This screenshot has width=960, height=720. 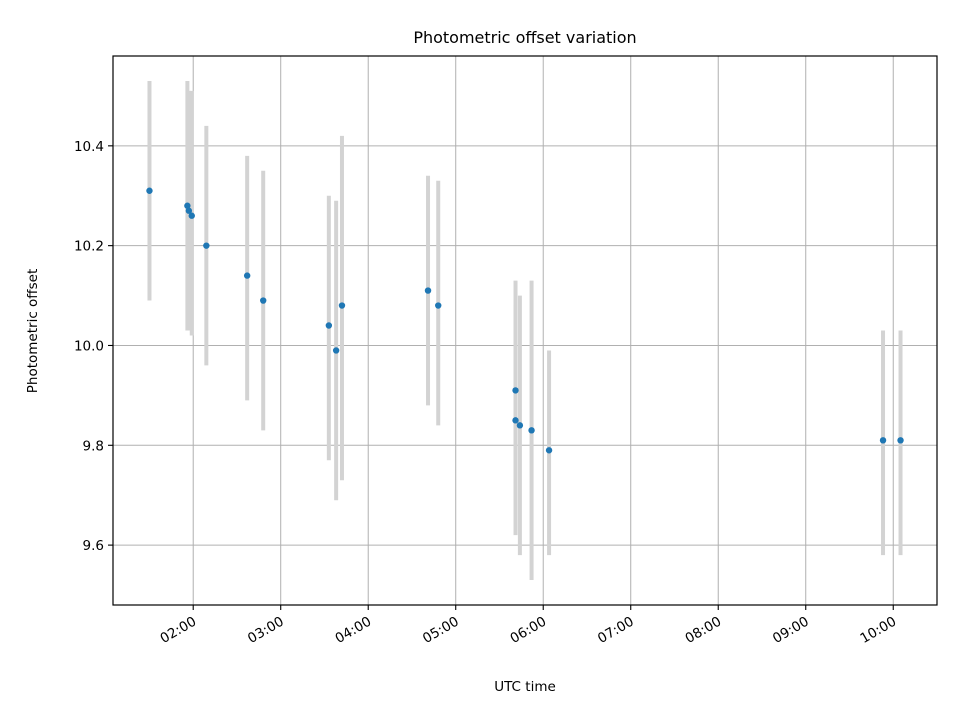 I want to click on chart-title: Photometric offset variation, so click(x=524, y=37).